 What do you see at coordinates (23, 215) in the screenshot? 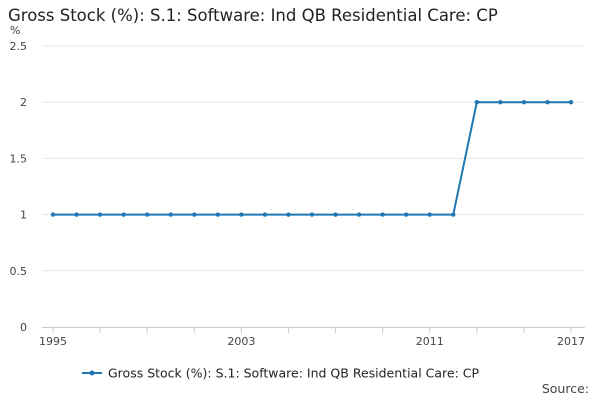
I see `y-tick-label: 1` at bounding box center [23, 215].